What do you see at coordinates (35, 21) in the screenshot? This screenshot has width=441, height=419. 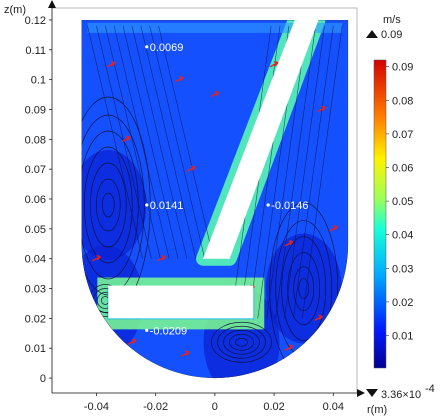 I see `y-tick-label-12: 0.12` at bounding box center [35, 21].